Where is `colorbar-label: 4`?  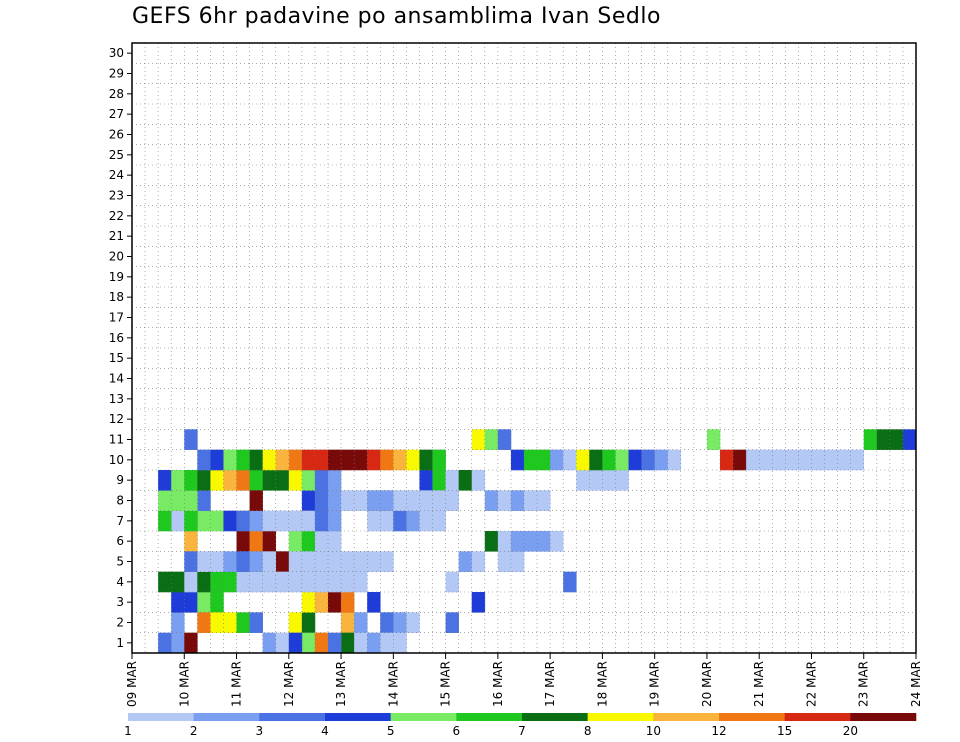 colorbar-label: 4 is located at coordinates (325, 731).